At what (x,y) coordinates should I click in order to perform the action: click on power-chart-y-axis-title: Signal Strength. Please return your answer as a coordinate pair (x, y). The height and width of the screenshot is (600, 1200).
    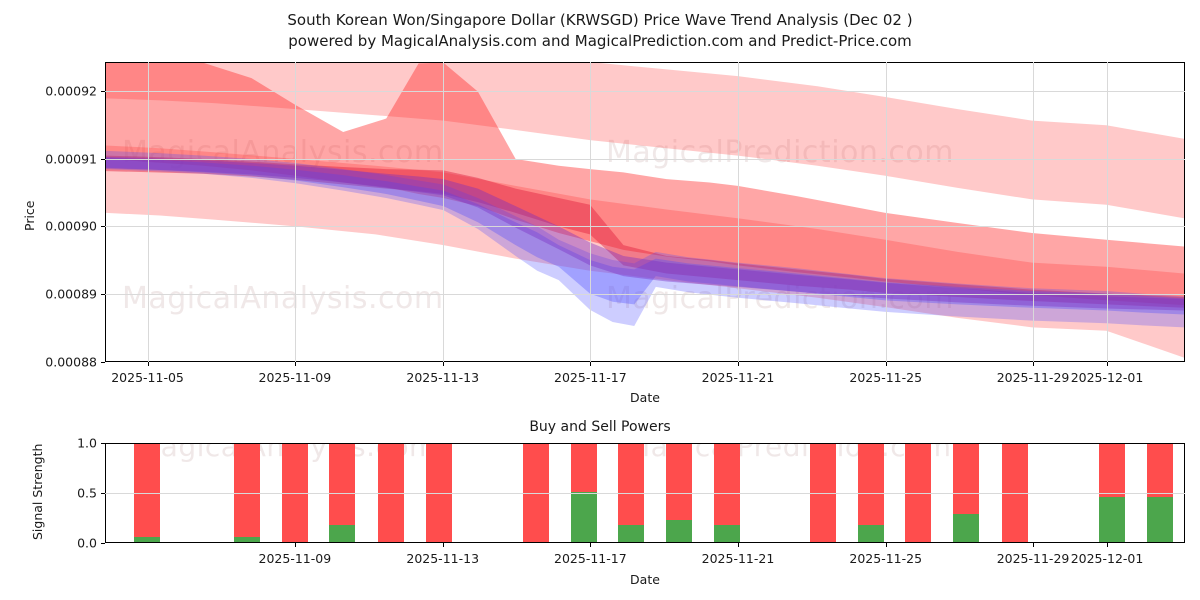
    Looking at the image, I should click on (37, 491).